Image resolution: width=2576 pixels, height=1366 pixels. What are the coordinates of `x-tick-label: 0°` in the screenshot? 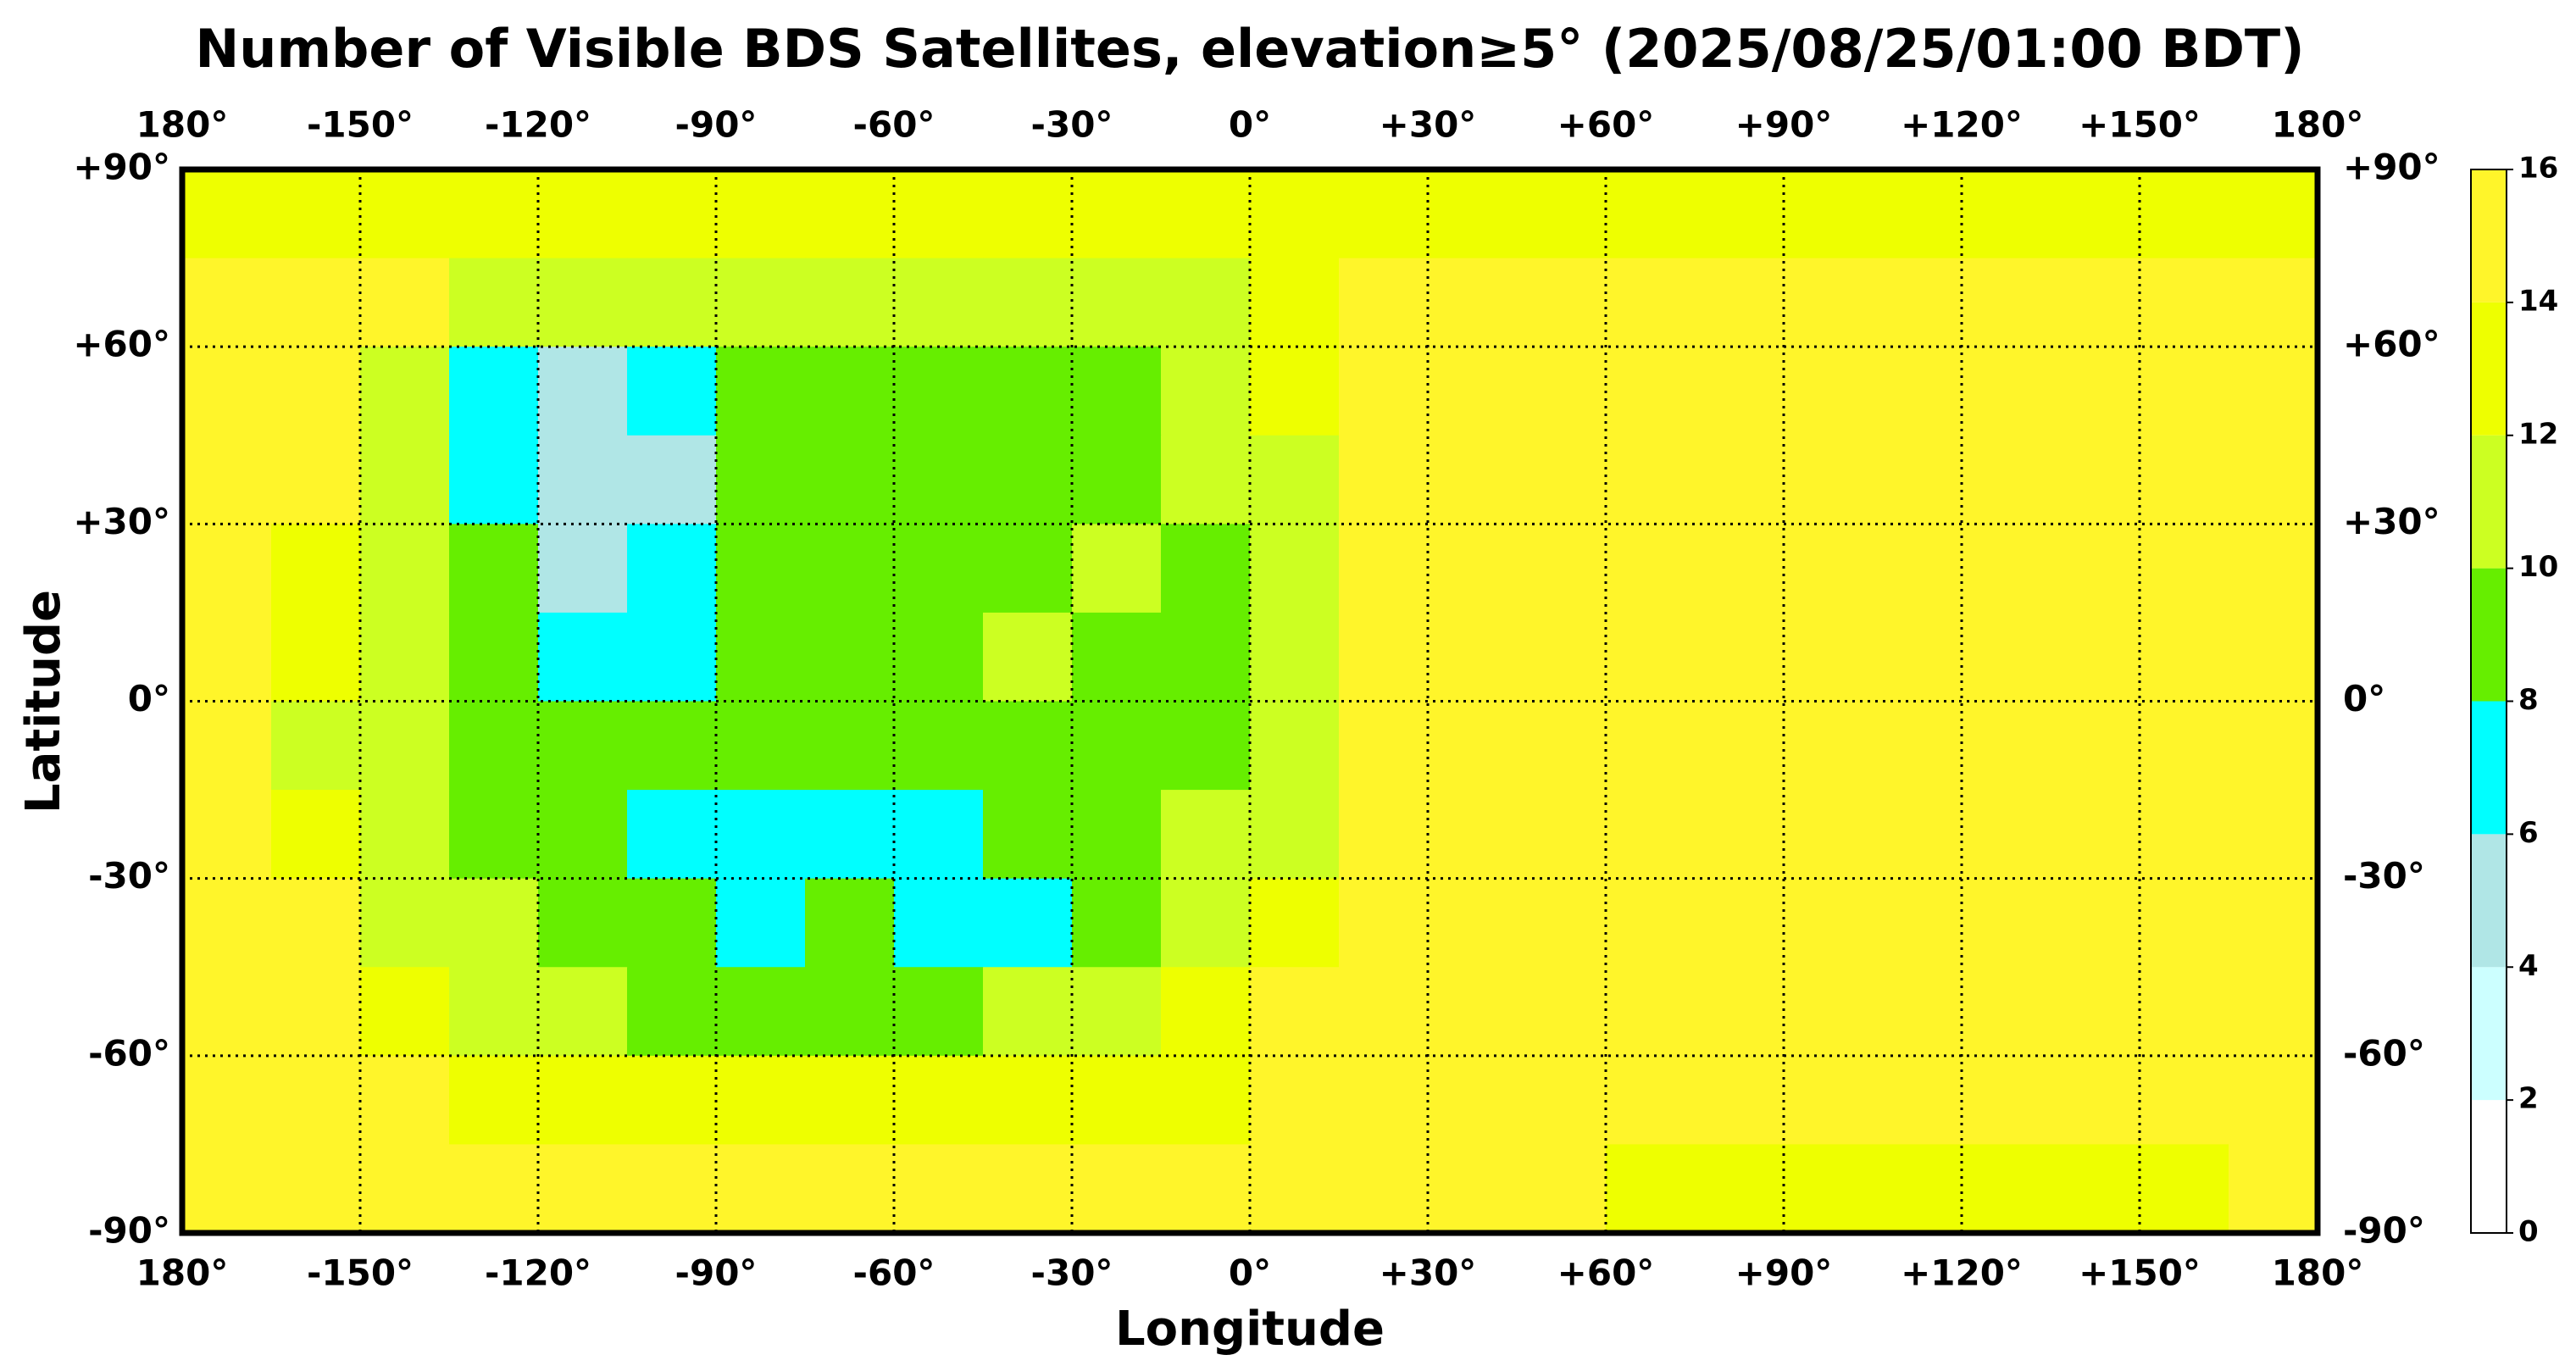 It's located at (1250, 1273).